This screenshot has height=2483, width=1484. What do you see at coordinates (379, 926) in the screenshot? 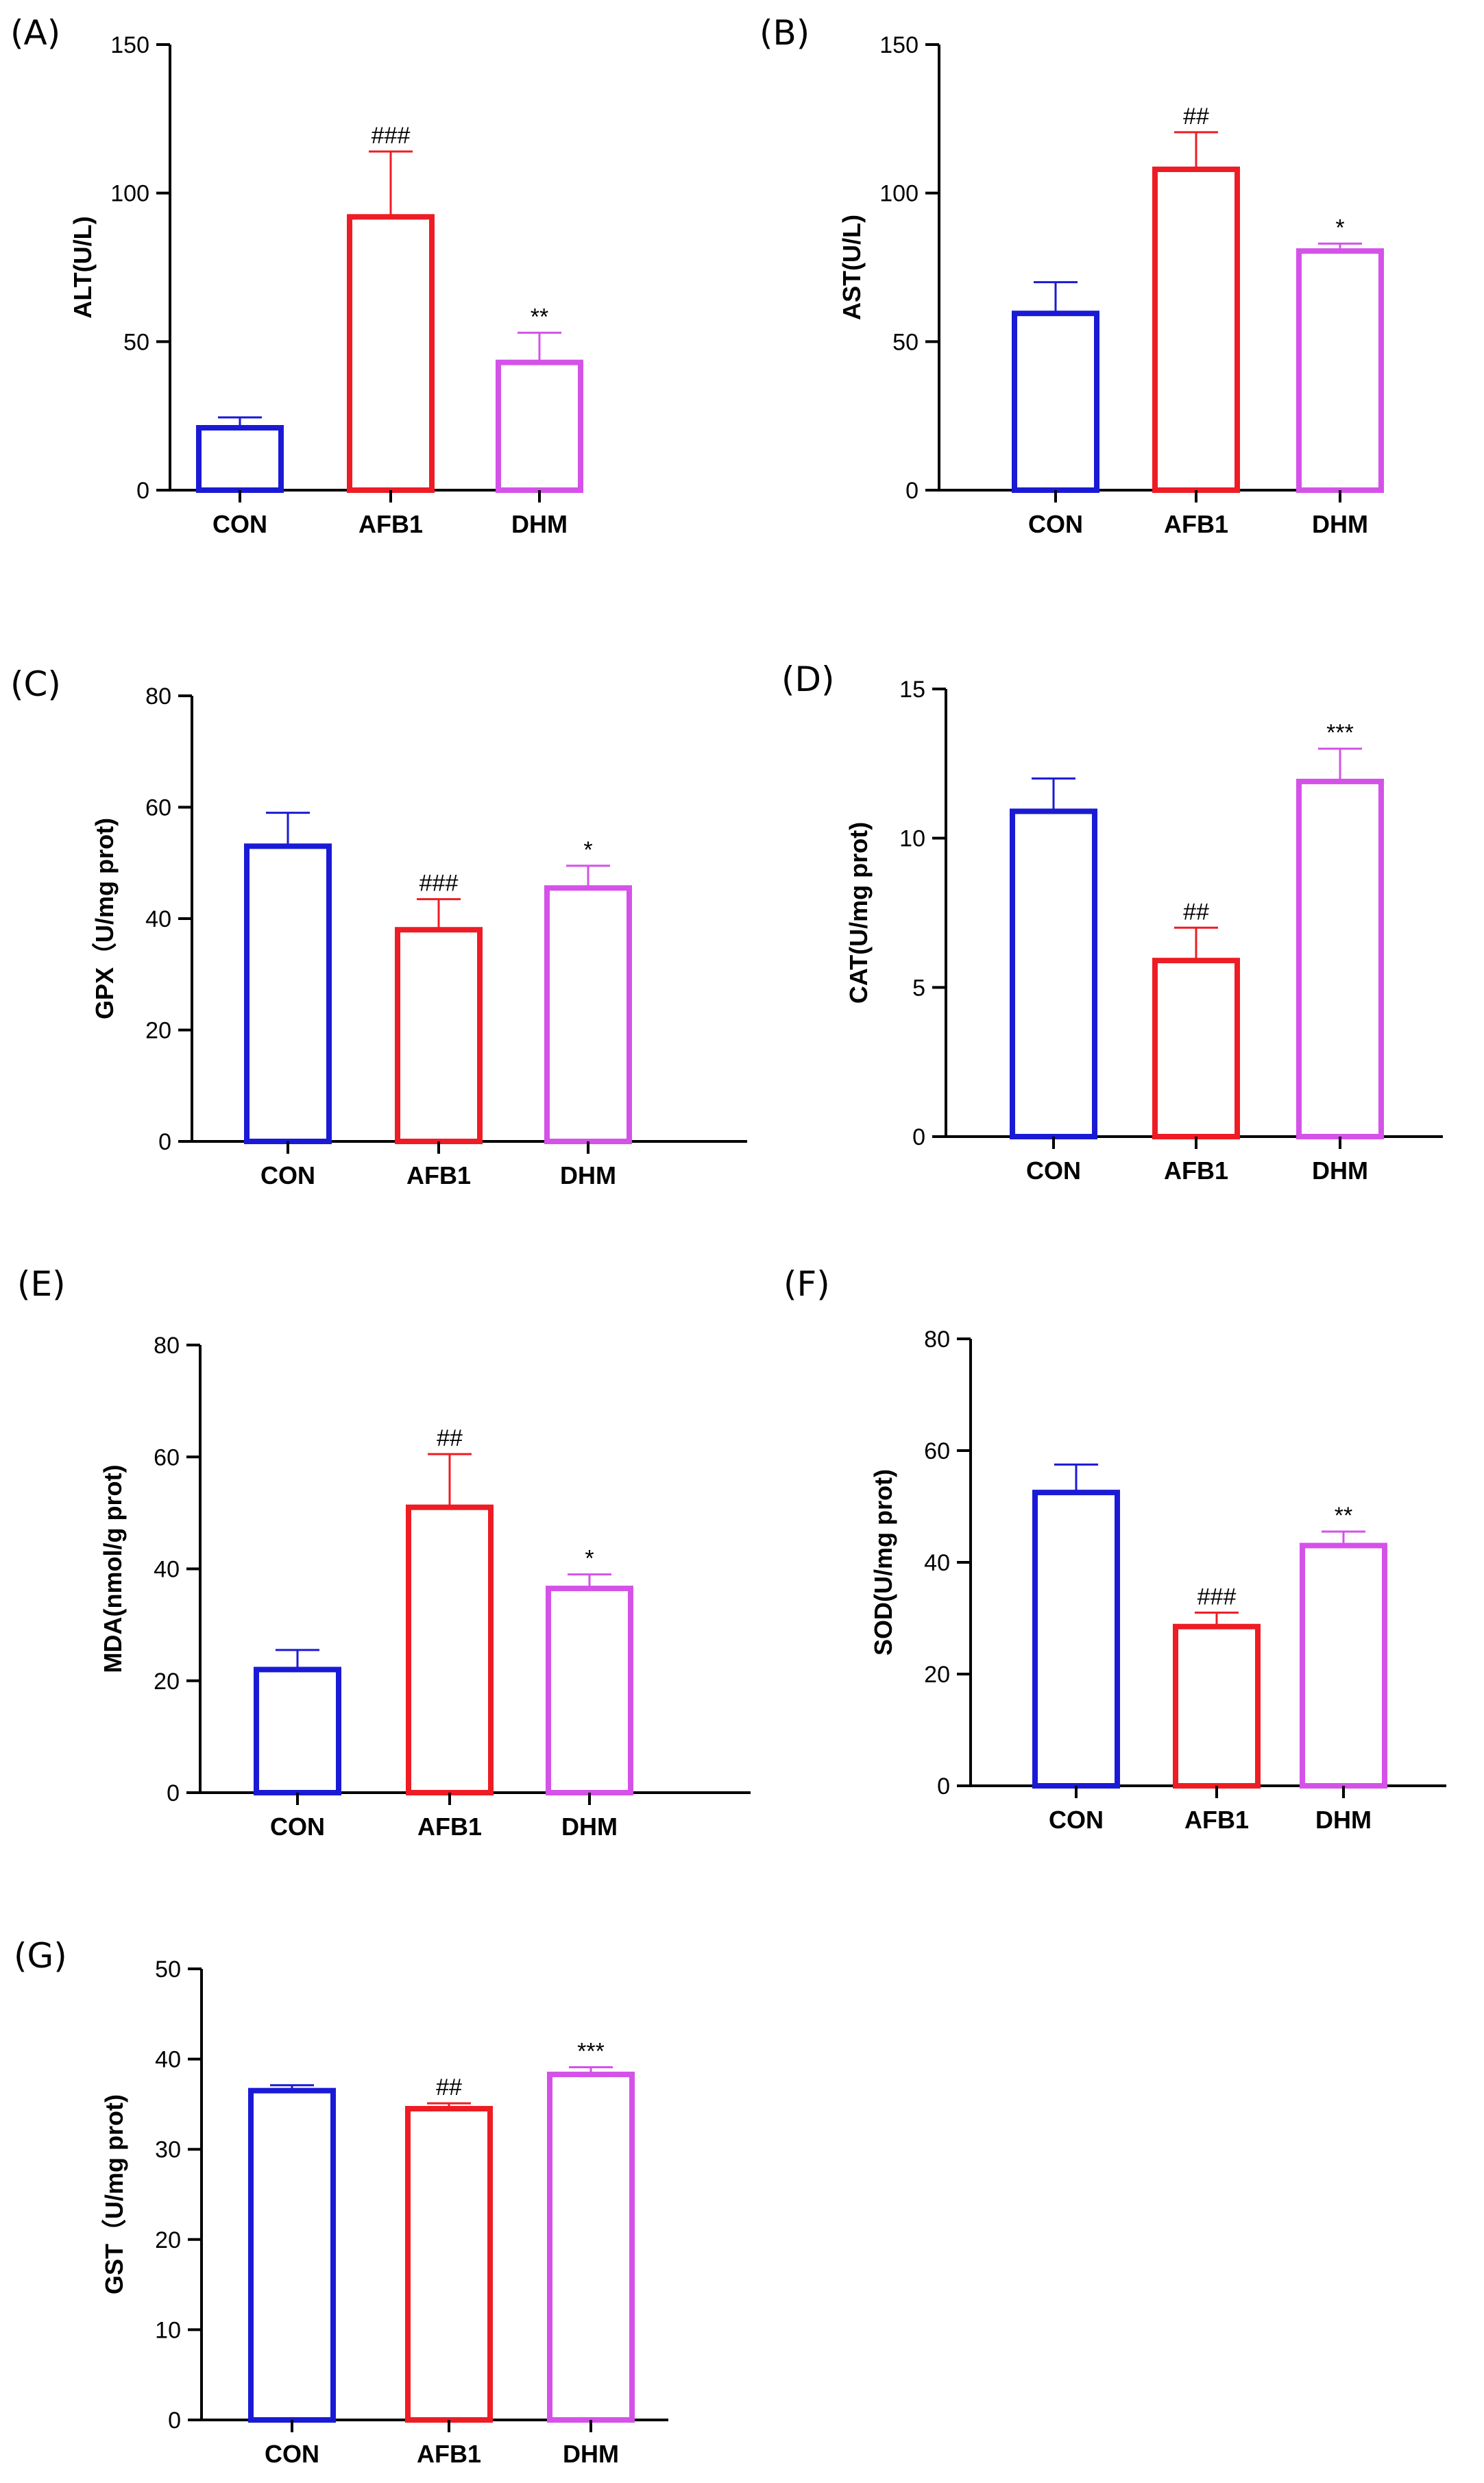
I see `panel-c: (C) 0 20 40 60 80 GPX（U/mg prot) CON AFB1 ### DHM *` at bounding box center [379, 926].